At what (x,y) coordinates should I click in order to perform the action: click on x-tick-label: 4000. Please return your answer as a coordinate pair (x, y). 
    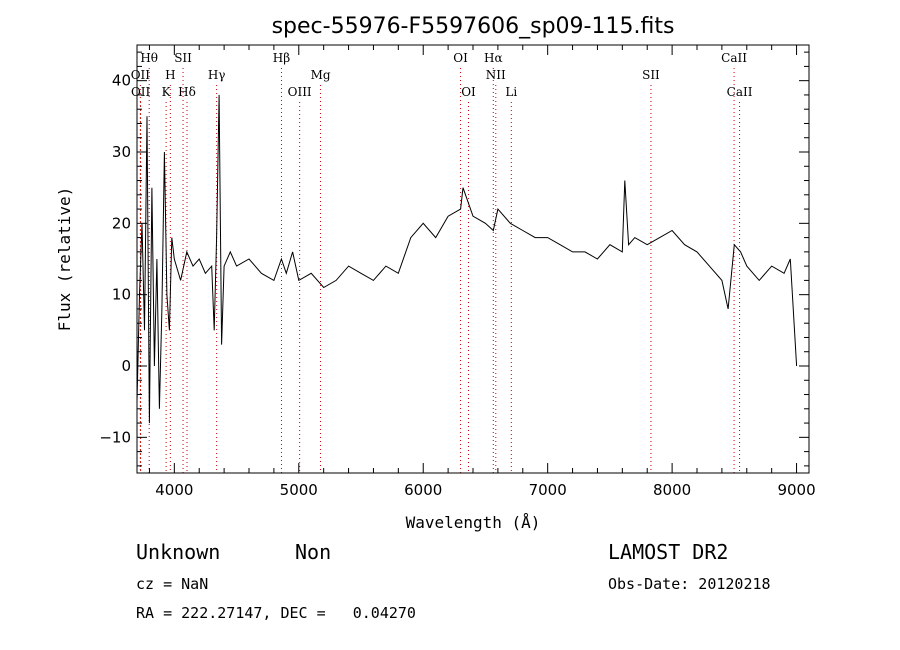
    Looking at the image, I should click on (174, 490).